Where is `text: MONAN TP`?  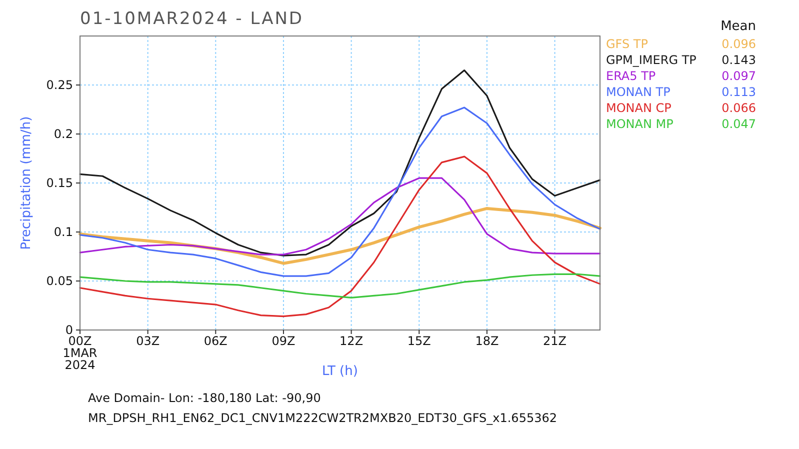 text: MONAN TP is located at coordinates (638, 92).